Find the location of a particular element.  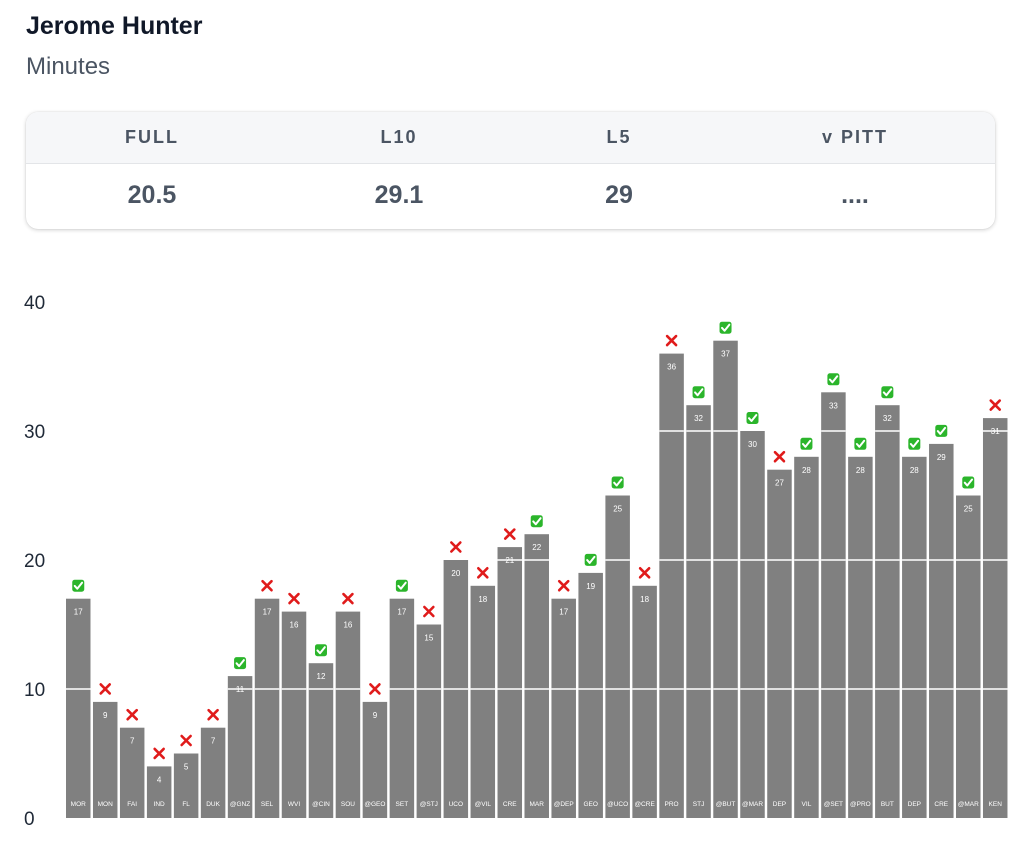

category-label: @MAR is located at coordinates (968, 804).